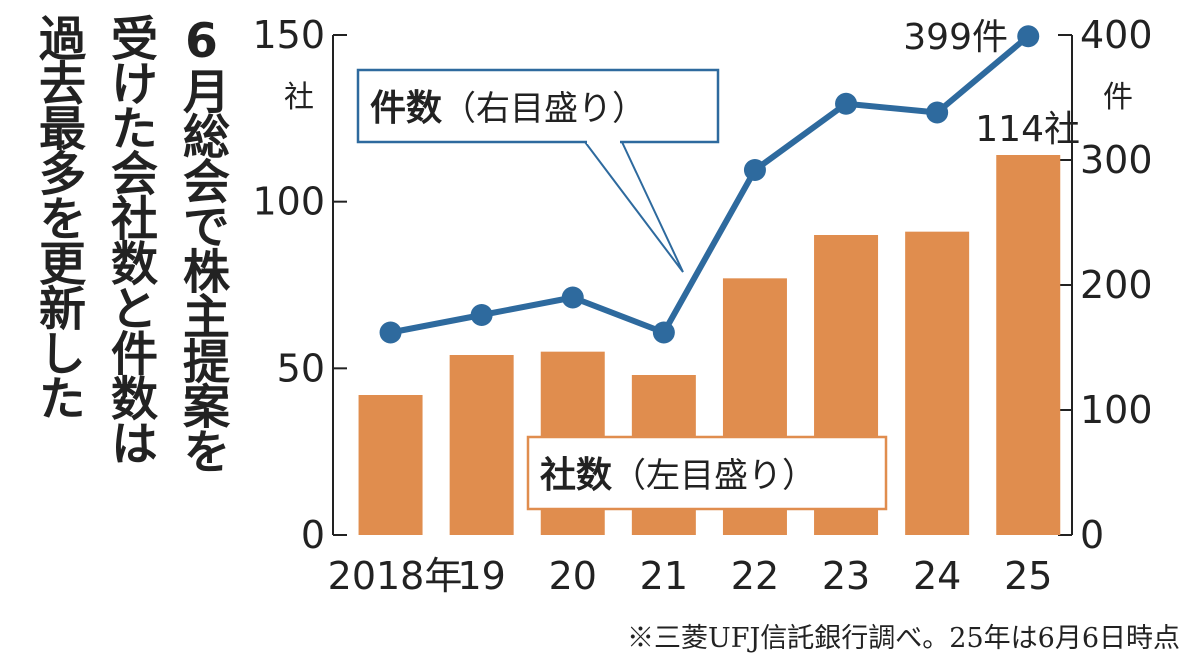 The image size is (1200, 665). Describe the element at coordinates (406, 108) in the screenshot. I see `legend-label-bold: 件数` at that location.